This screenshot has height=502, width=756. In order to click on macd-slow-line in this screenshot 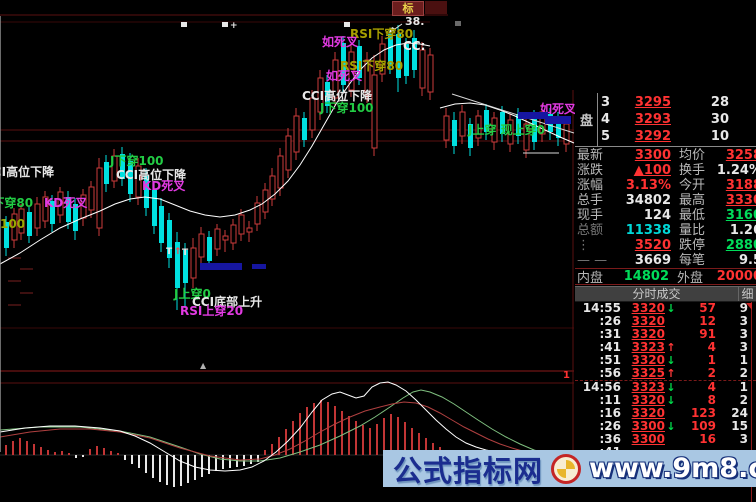, I will do `click(287, 425)`.